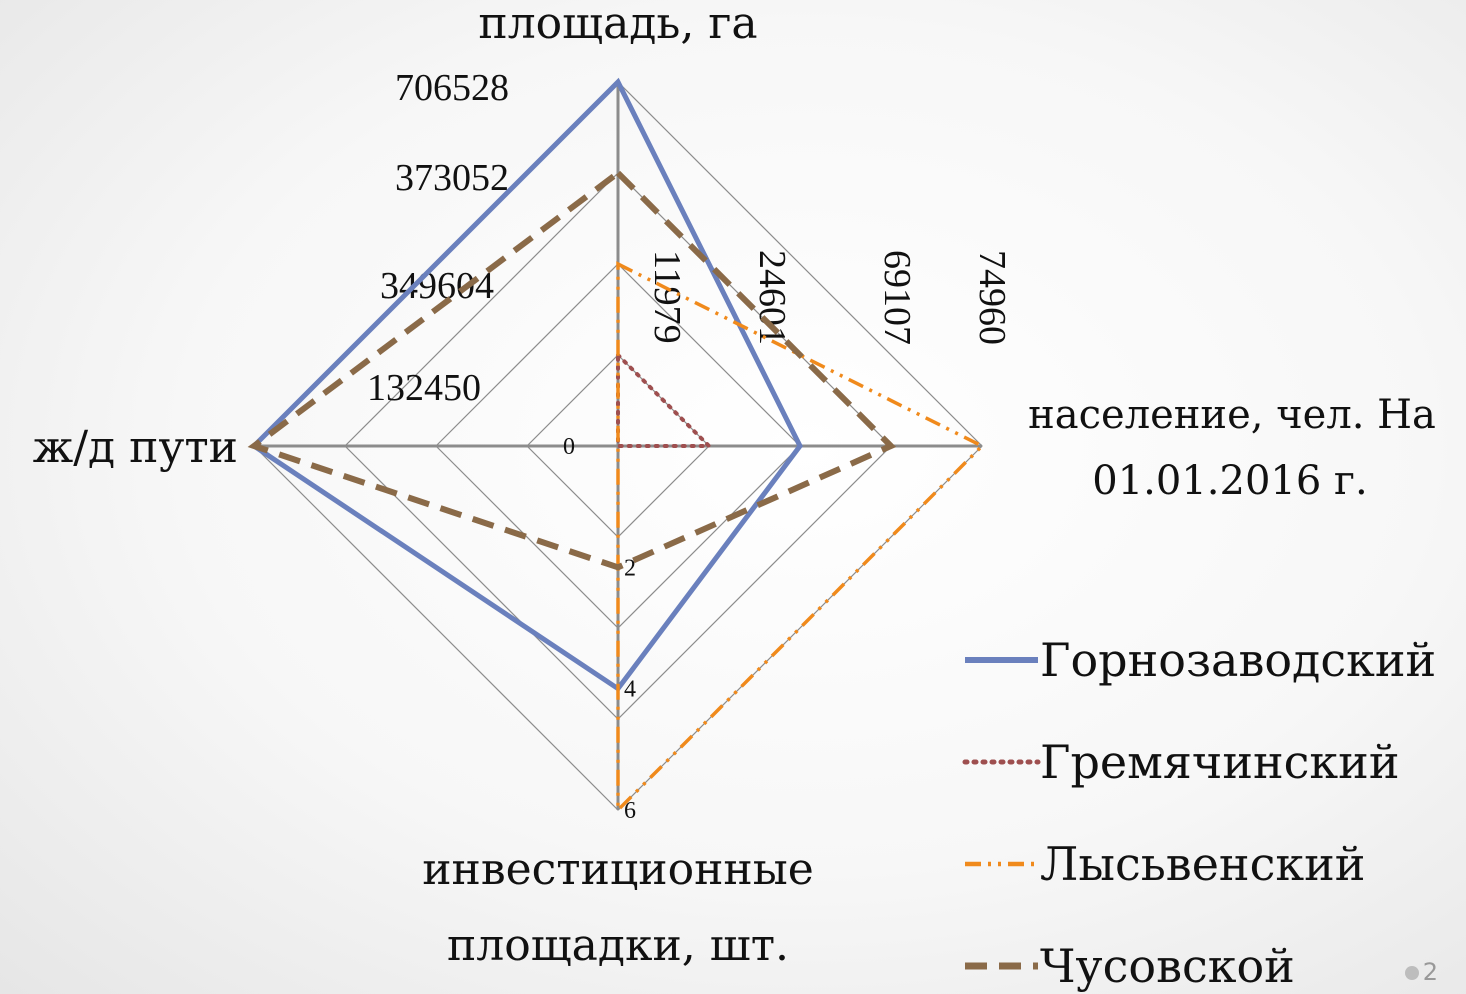 This screenshot has width=1466, height=994. What do you see at coordinates (667, 297) in the screenshot?
I see `tick-label: 11979` at bounding box center [667, 297].